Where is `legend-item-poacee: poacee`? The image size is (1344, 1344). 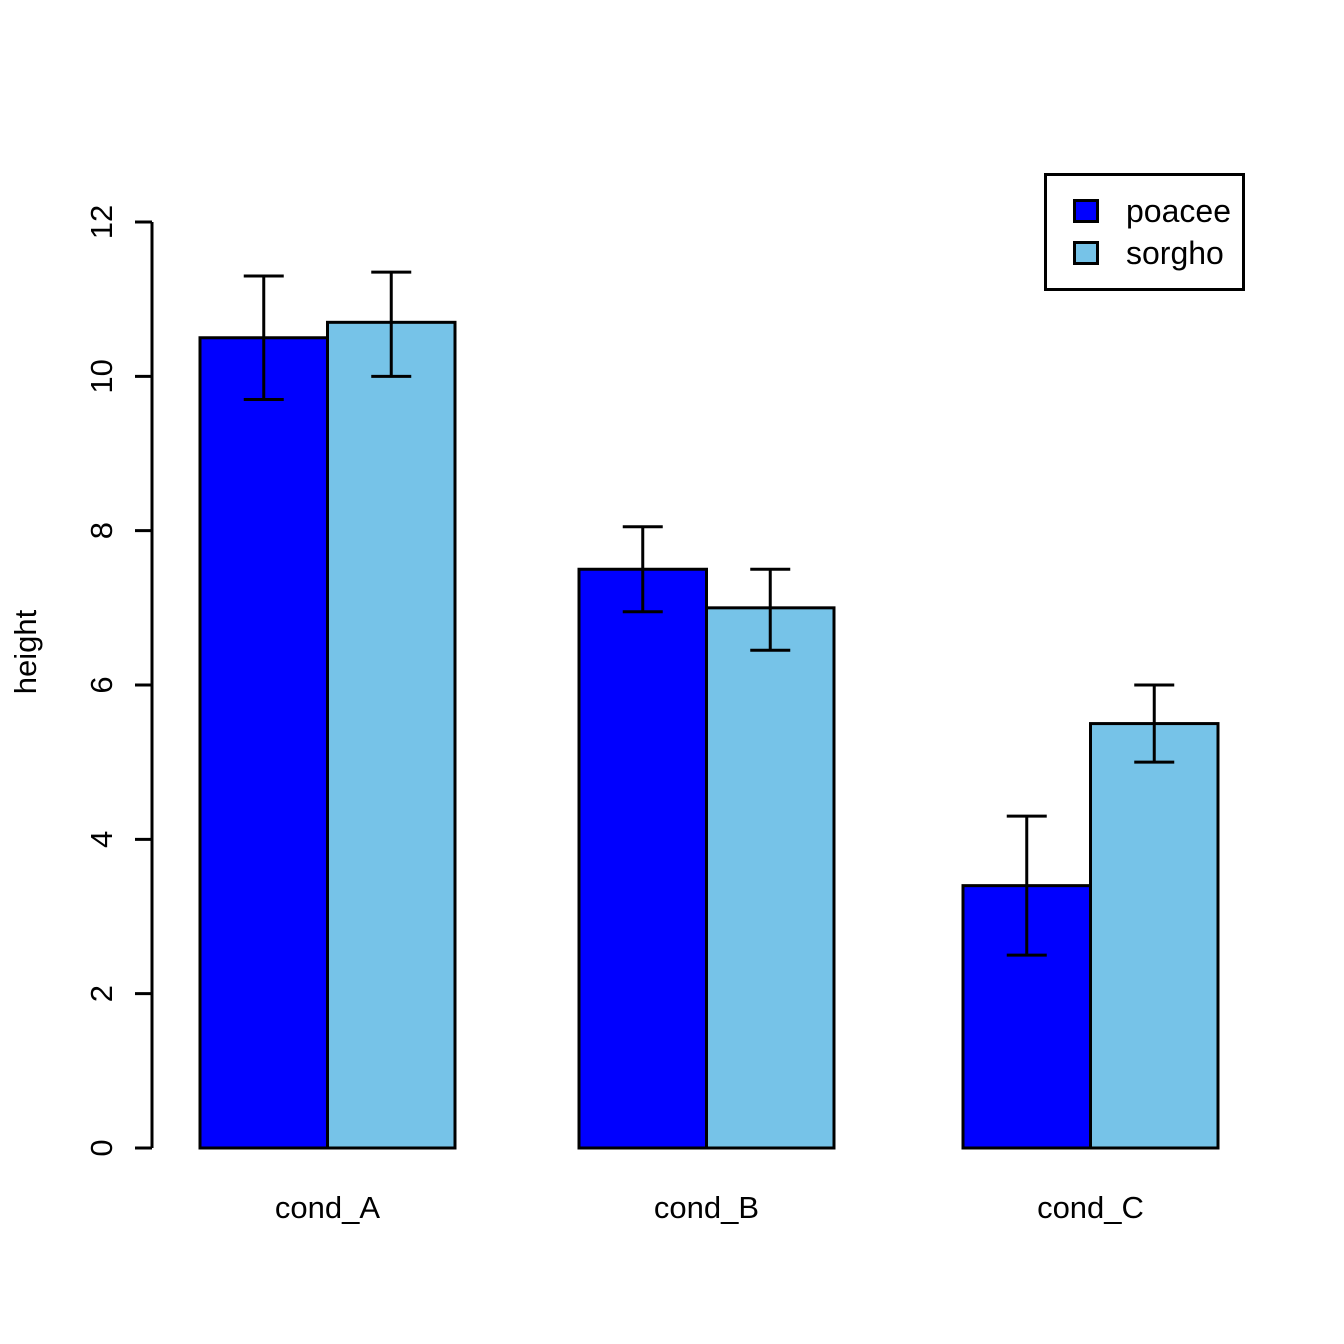
legend-item-poacee: poacee is located at coordinates (1157, 211).